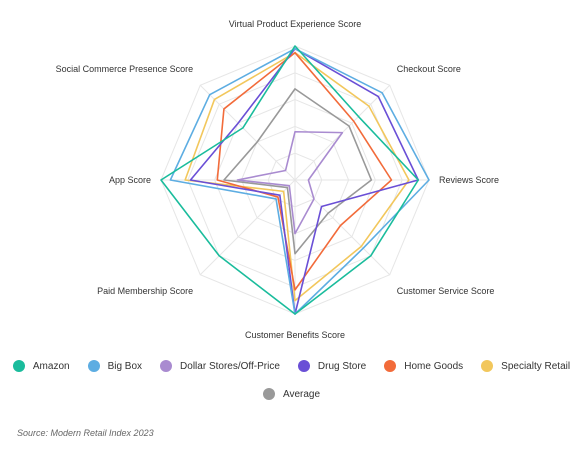  Describe the element at coordinates (434, 366) in the screenshot. I see `legend-label: Home Goods` at that location.